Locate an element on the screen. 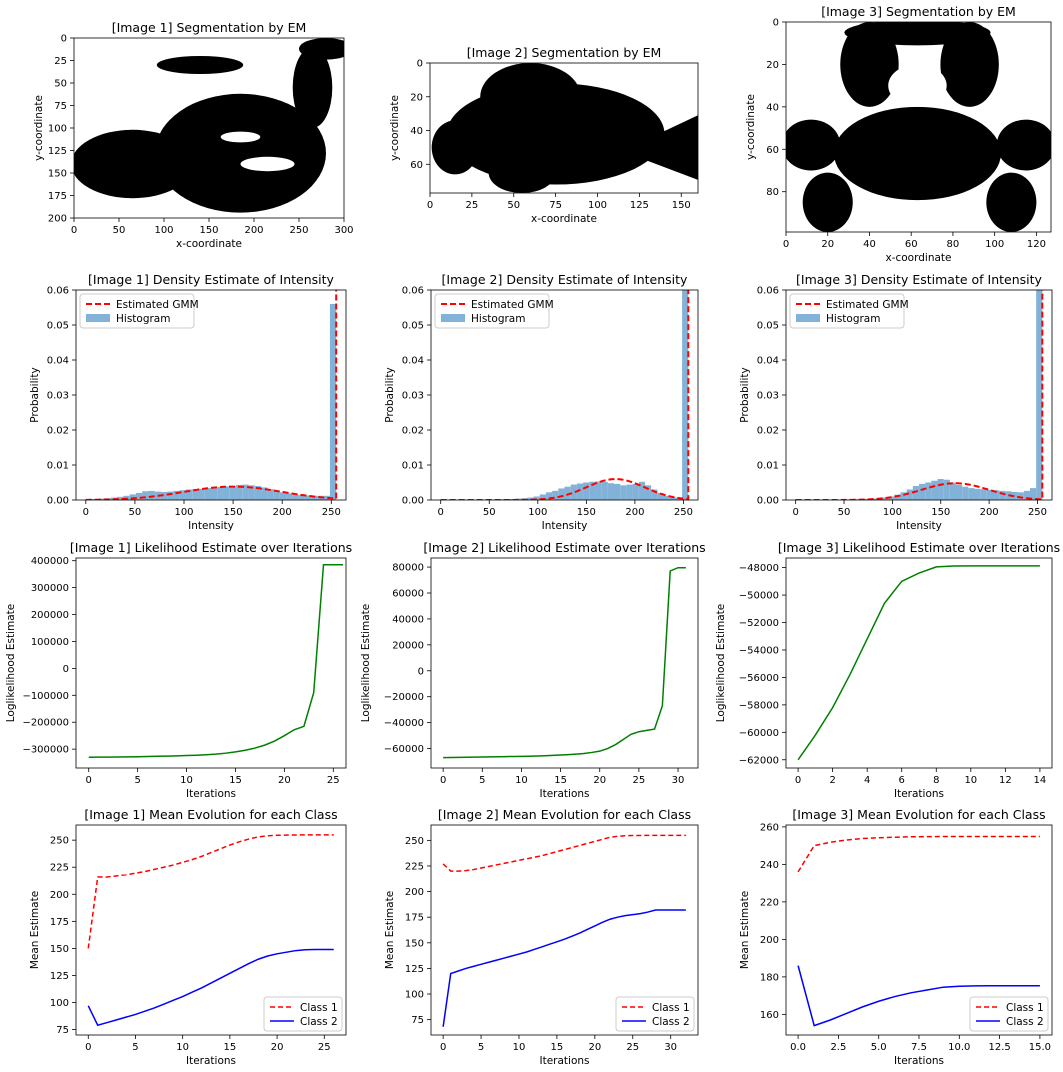 The image size is (1063, 1072). y-tick-label: 0 is located at coordinates (64, 39).